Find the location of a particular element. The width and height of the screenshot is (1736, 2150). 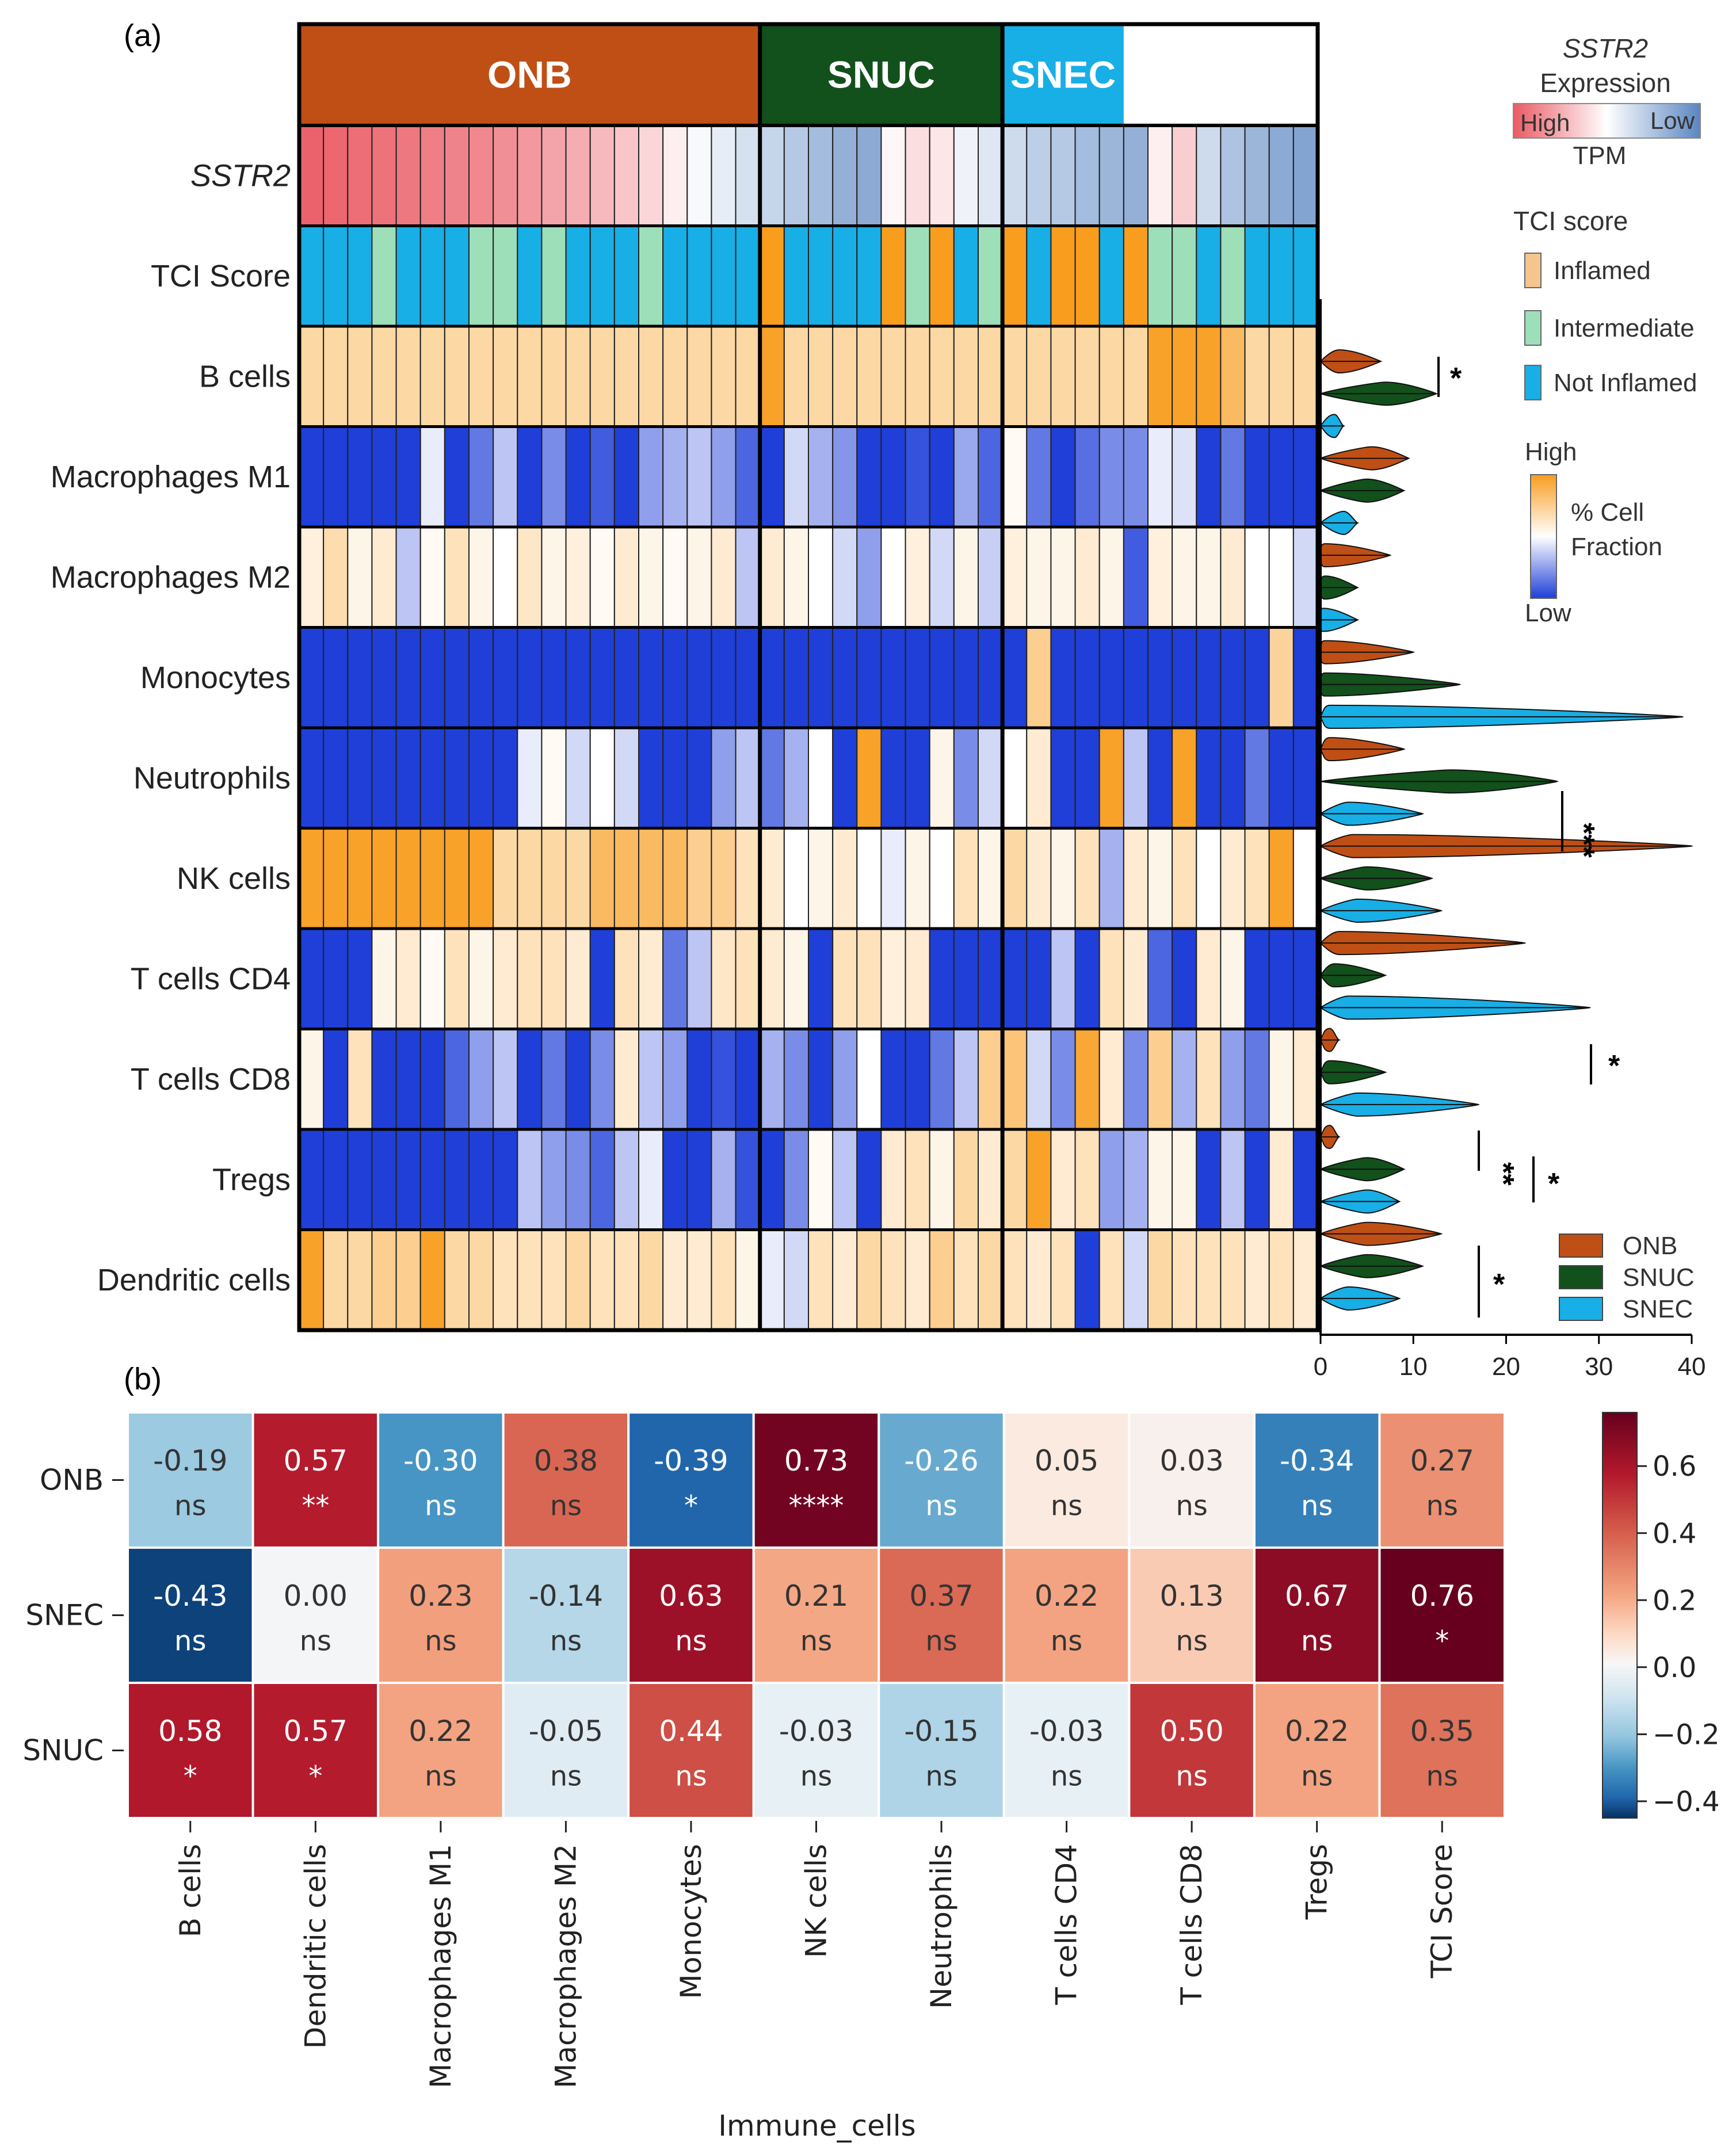

row-label: Macrophages M2 is located at coordinates (171, 577).